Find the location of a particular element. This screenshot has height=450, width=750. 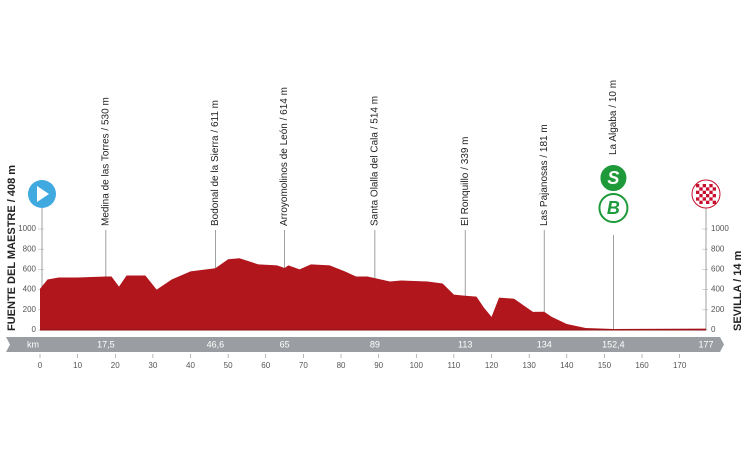

x-tick-label: 130 is located at coordinates (529, 365).